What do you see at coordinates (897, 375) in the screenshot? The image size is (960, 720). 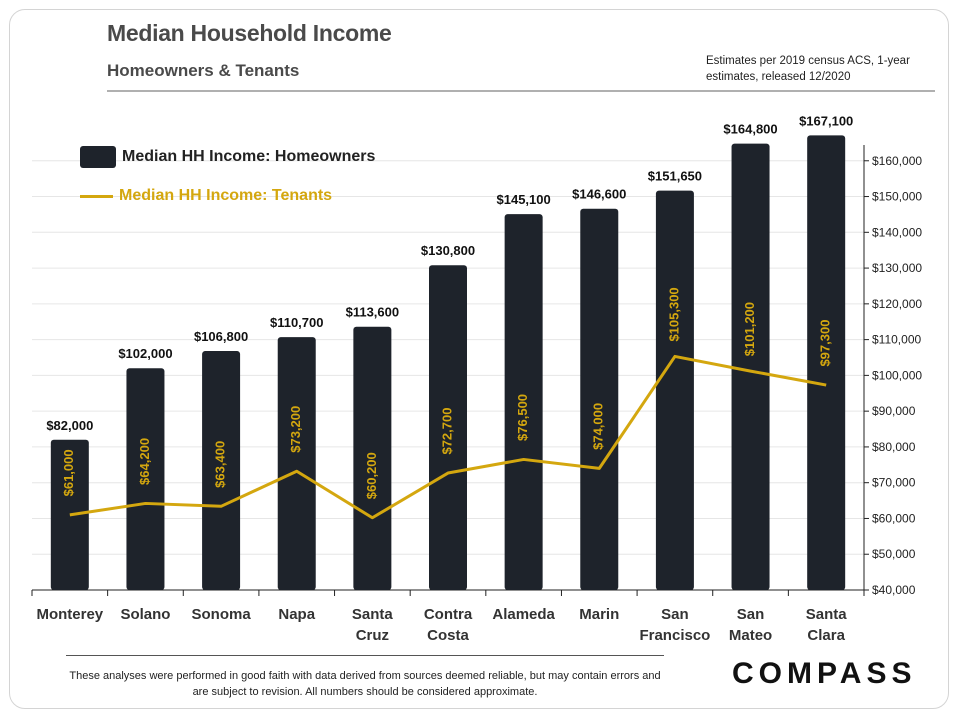 I see `y-tick-label: $100,000` at bounding box center [897, 375].